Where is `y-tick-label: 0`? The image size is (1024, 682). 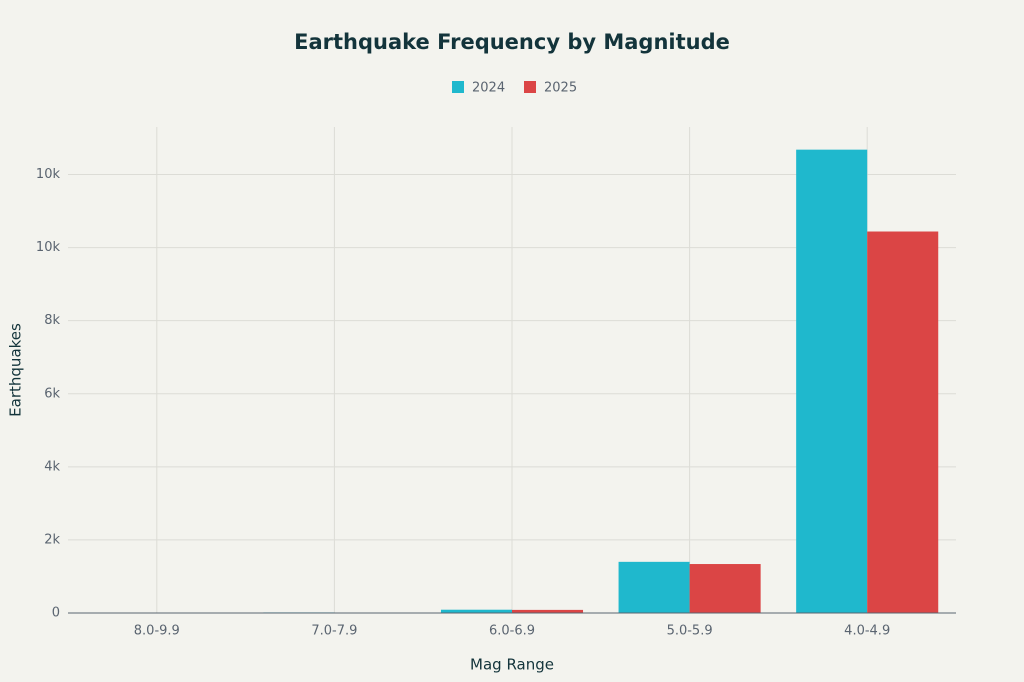 y-tick-label: 0 is located at coordinates (56, 613).